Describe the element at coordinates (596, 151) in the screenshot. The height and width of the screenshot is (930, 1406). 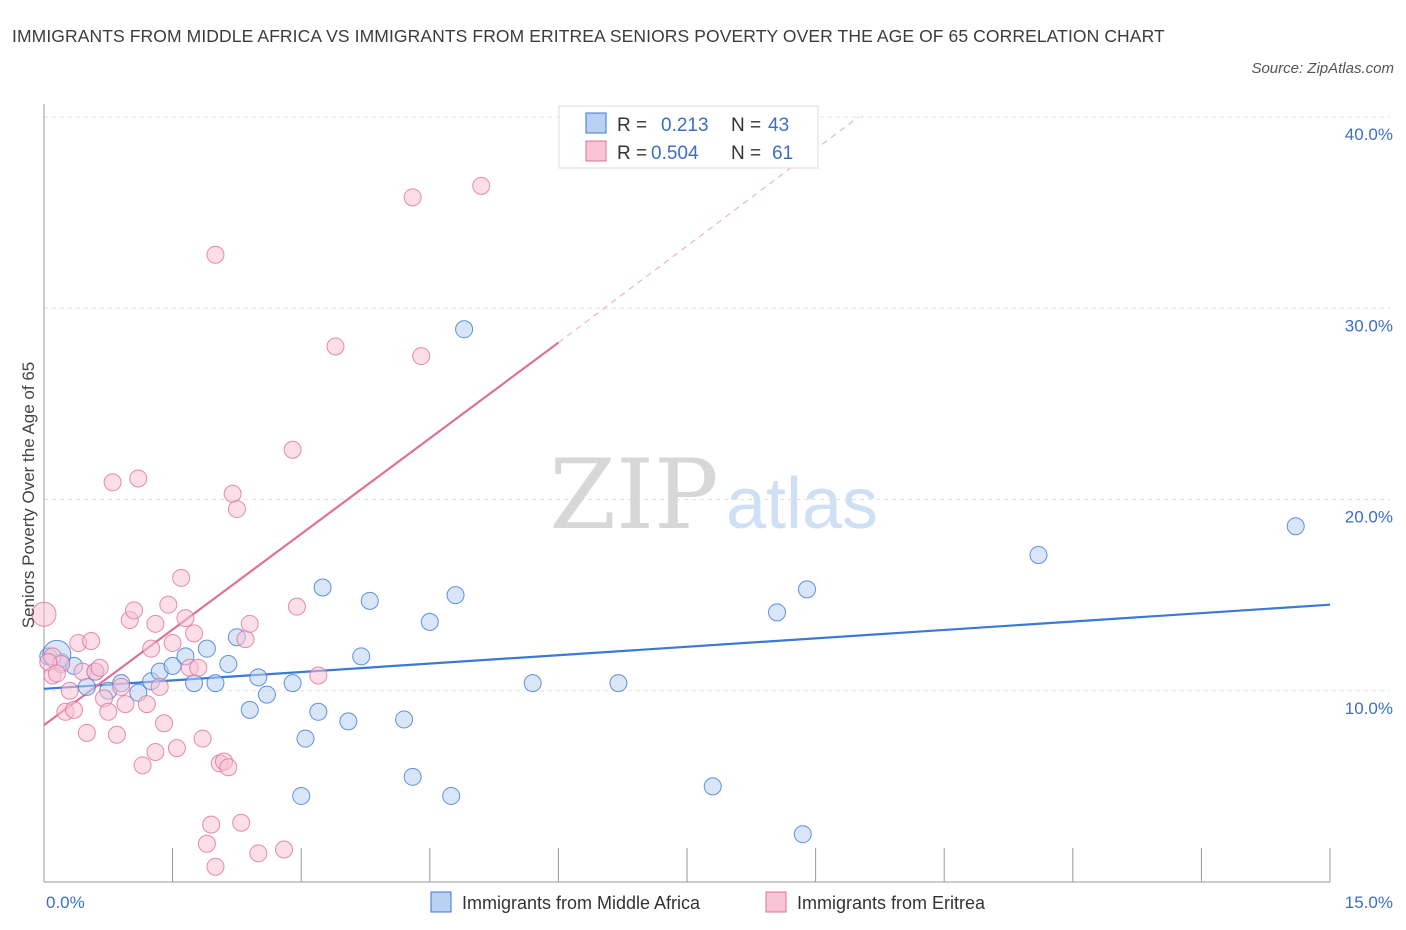
I see `legend-swatch-pink` at that location.